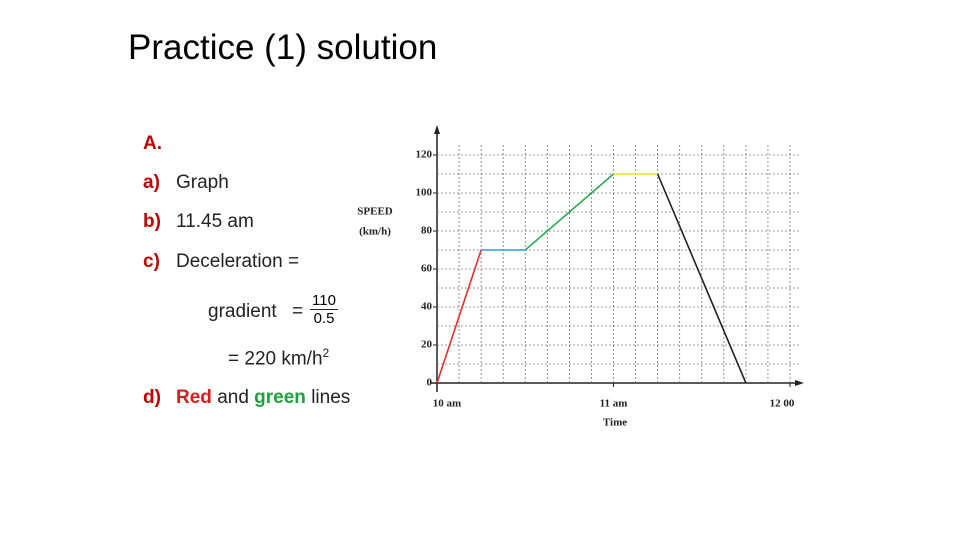 This screenshot has width=960, height=540. What do you see at coordinates (427, 231) in the screenshot?
I see `y-tick-label: 80` at bounding box center [427, 231].